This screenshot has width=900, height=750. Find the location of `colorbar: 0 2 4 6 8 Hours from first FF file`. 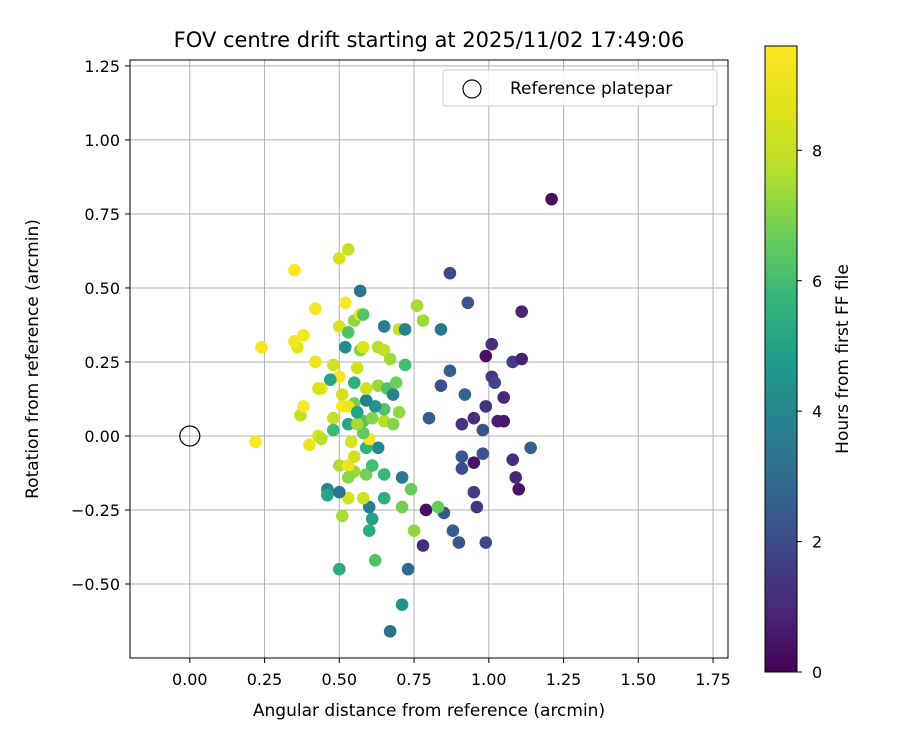

colorbar: 0 2 4 6 8 Hours from first FF file is located at coordinates (808, 363).